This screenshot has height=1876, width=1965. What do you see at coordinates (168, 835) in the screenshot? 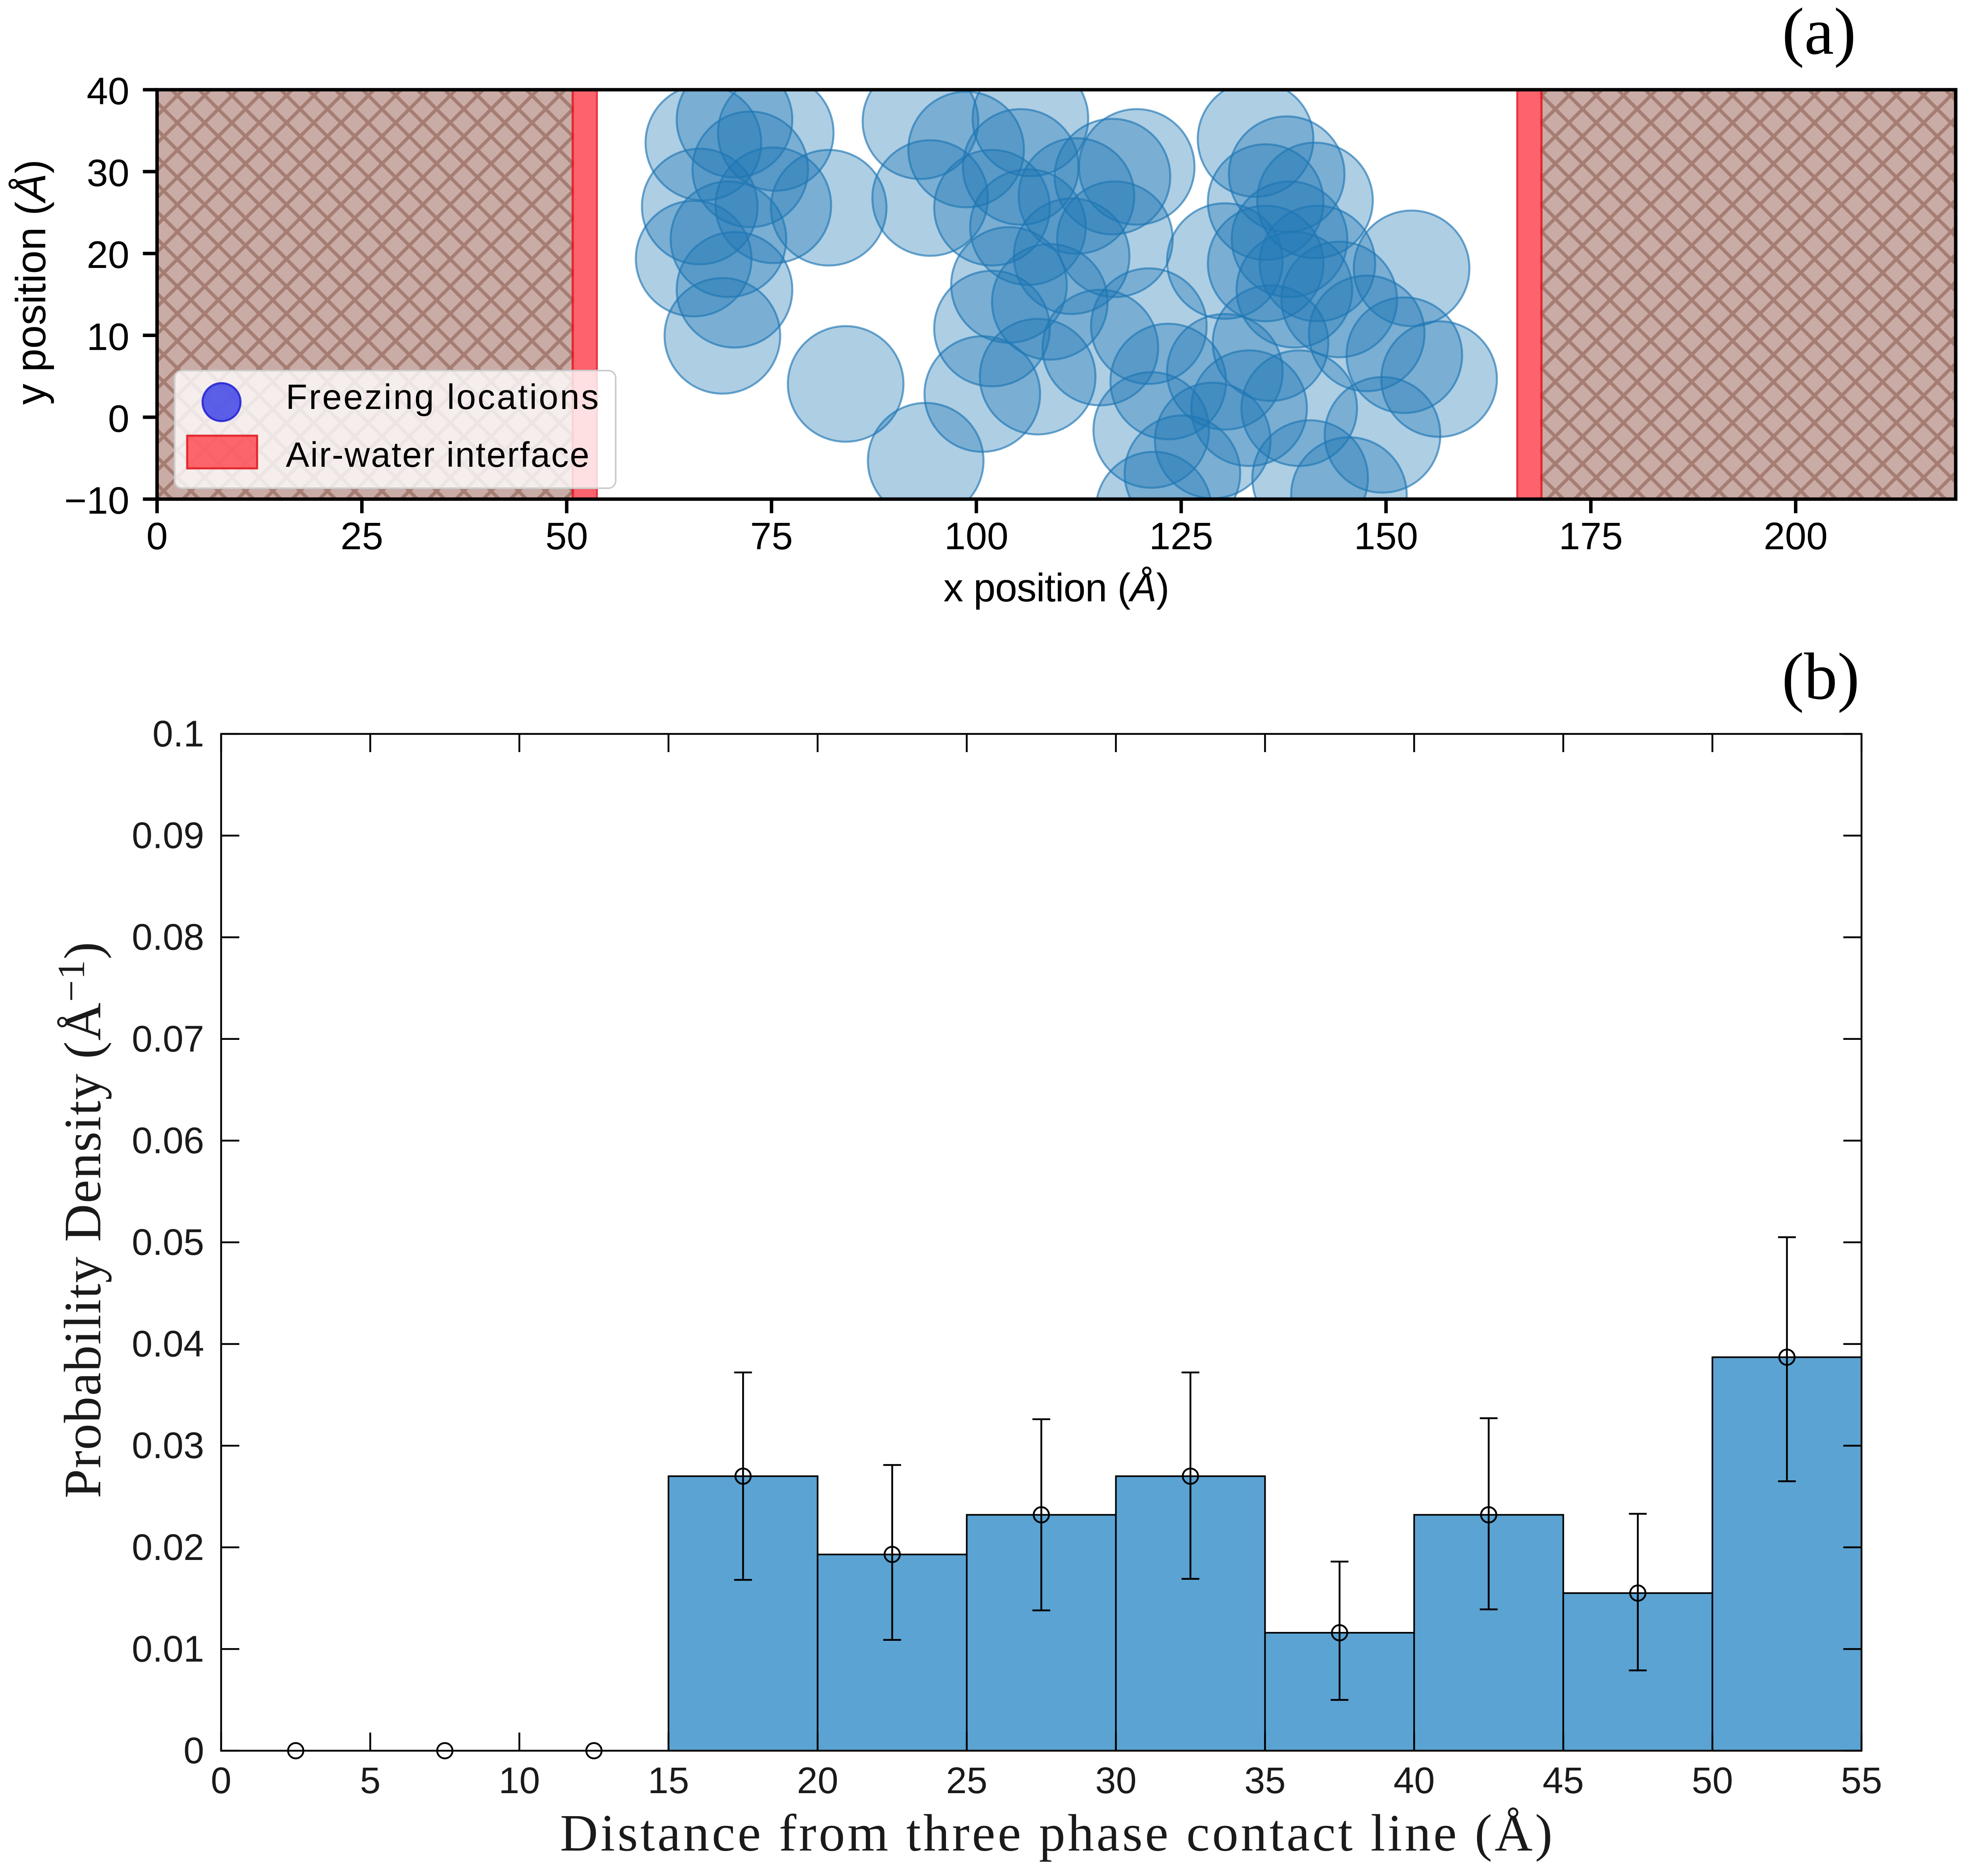
I see `svg-text: 0.09` at bounding box center [168, 835].